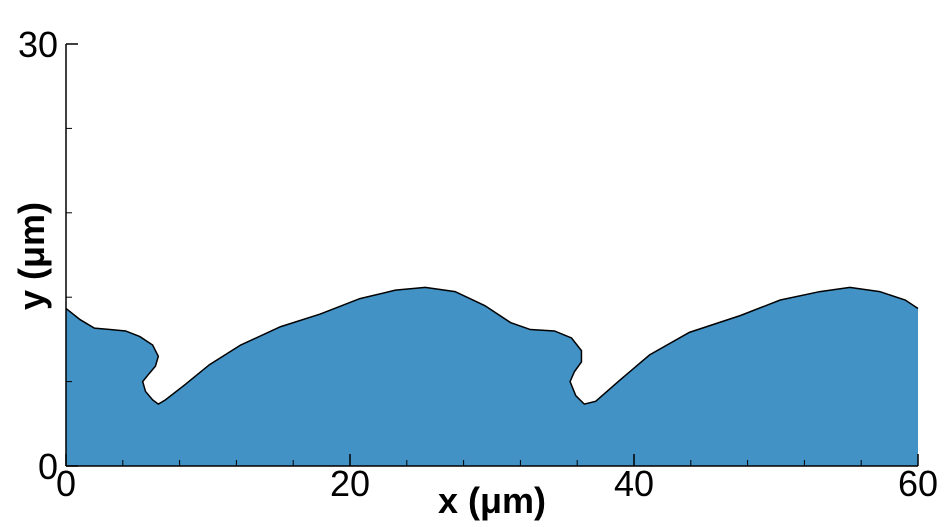 The image size is (948, 527). What do you see at coordinates (48, 466) in the screenshot?
I see `y-tick-label: 0` at bounding box center [48, 466].